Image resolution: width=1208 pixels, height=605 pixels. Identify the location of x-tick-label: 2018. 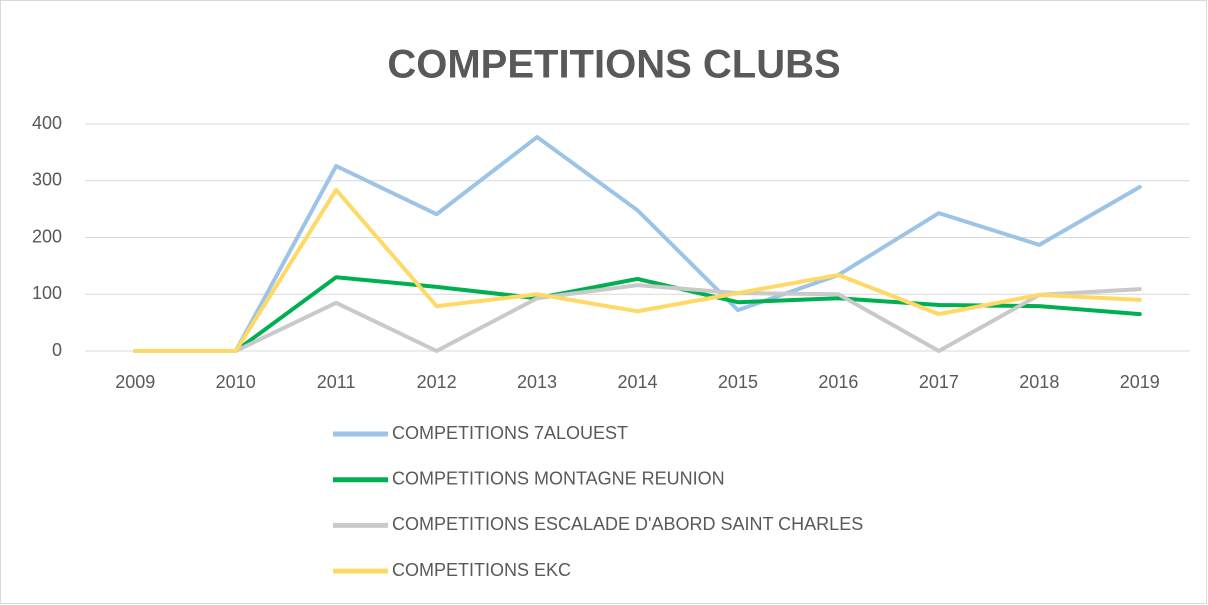
(1039, 382).